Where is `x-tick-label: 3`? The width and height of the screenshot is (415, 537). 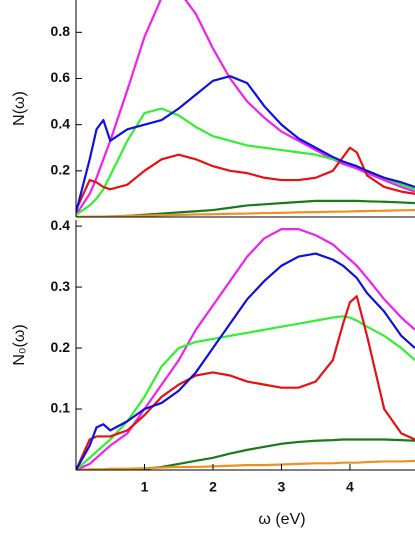 x-tick-label: 3 is located at coordinates (282, 487).